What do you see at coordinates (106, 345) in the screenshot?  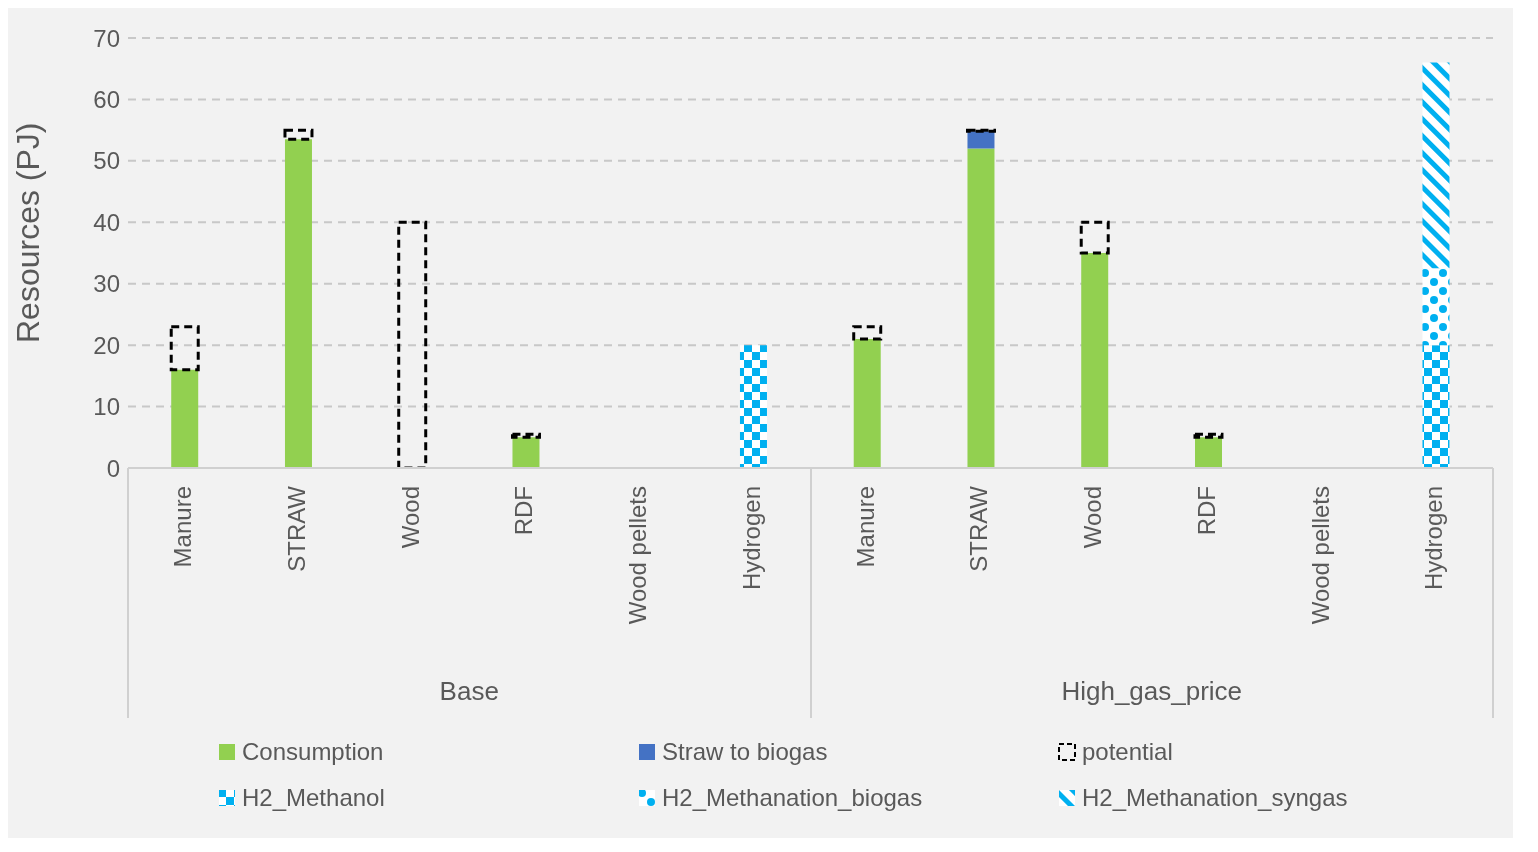 I see `y-tick-label: 20` at bounding box center [106, 345].